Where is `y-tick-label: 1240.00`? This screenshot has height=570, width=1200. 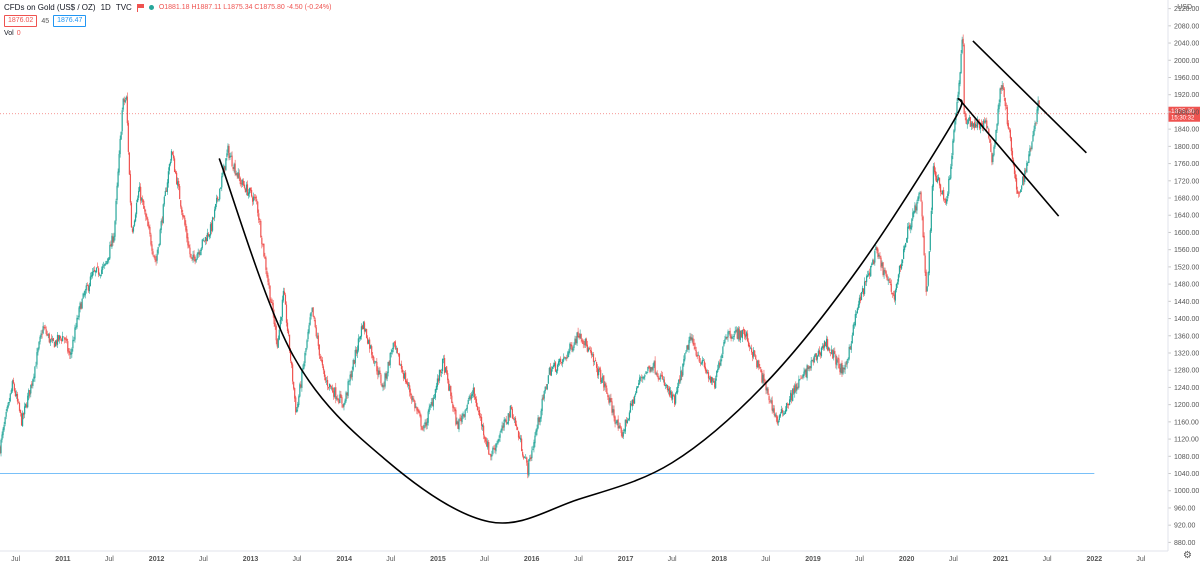 y-tick-label: 1240.00 is located at coordinates (1186, 388).